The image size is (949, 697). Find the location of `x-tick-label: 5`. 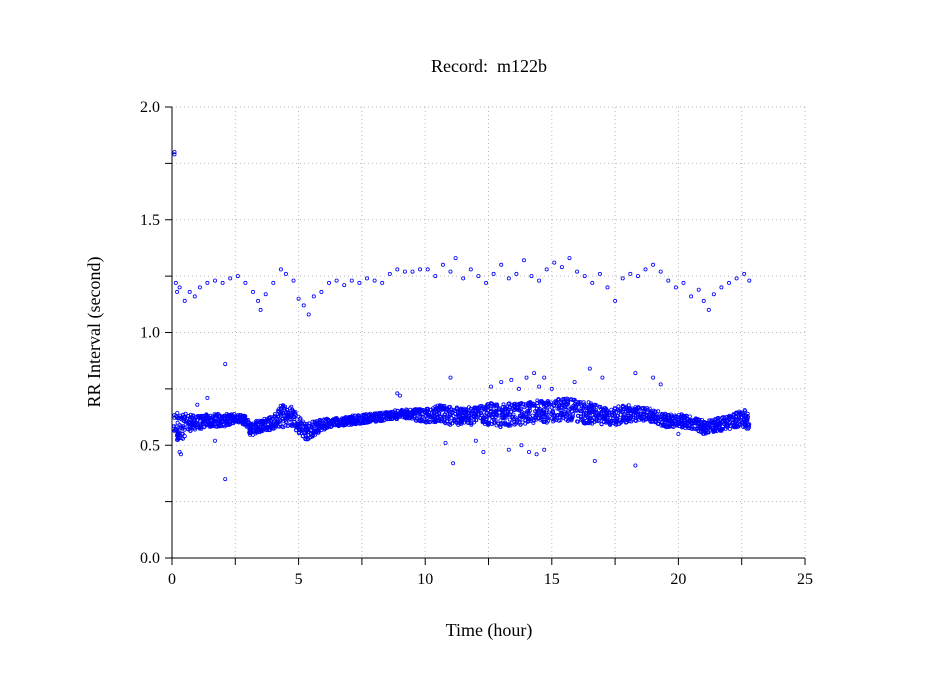

x-tick-label: 5 is located at coordinates (299, 579).